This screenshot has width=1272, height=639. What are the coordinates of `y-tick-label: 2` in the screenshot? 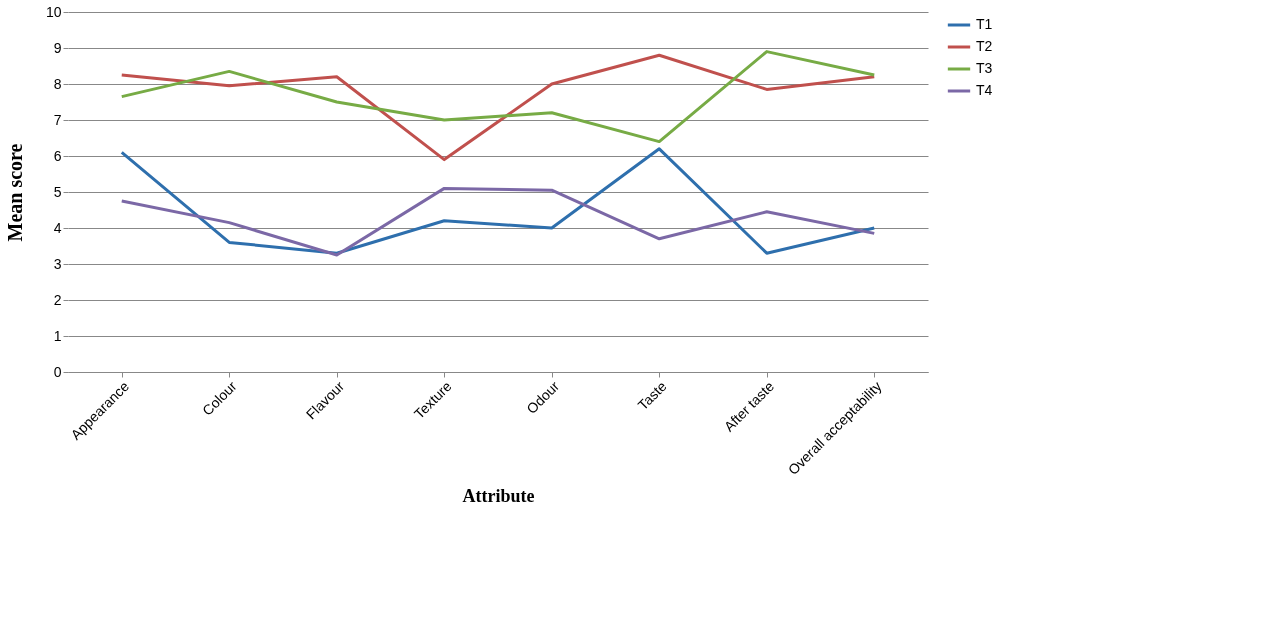 It's located at (57, 299).